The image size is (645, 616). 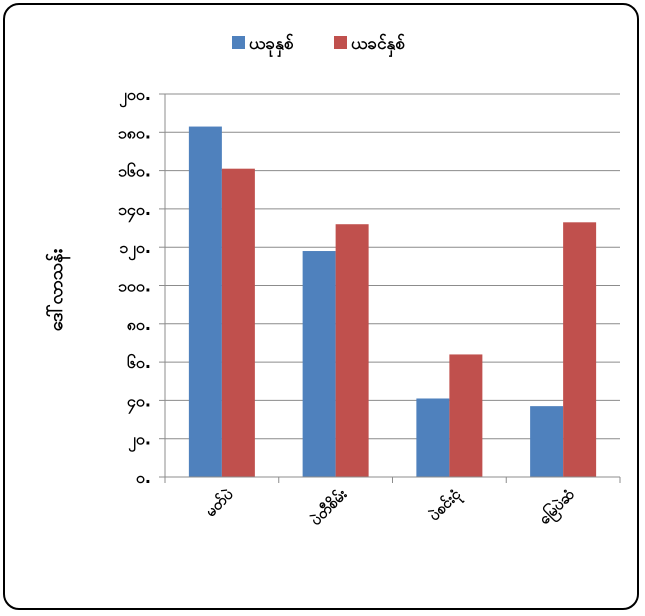 What do you see at coordinates (557, 506) in the screenshot?
I see `x-tick-label: မြေပဲဆံ` at bounding box center [557, 506].